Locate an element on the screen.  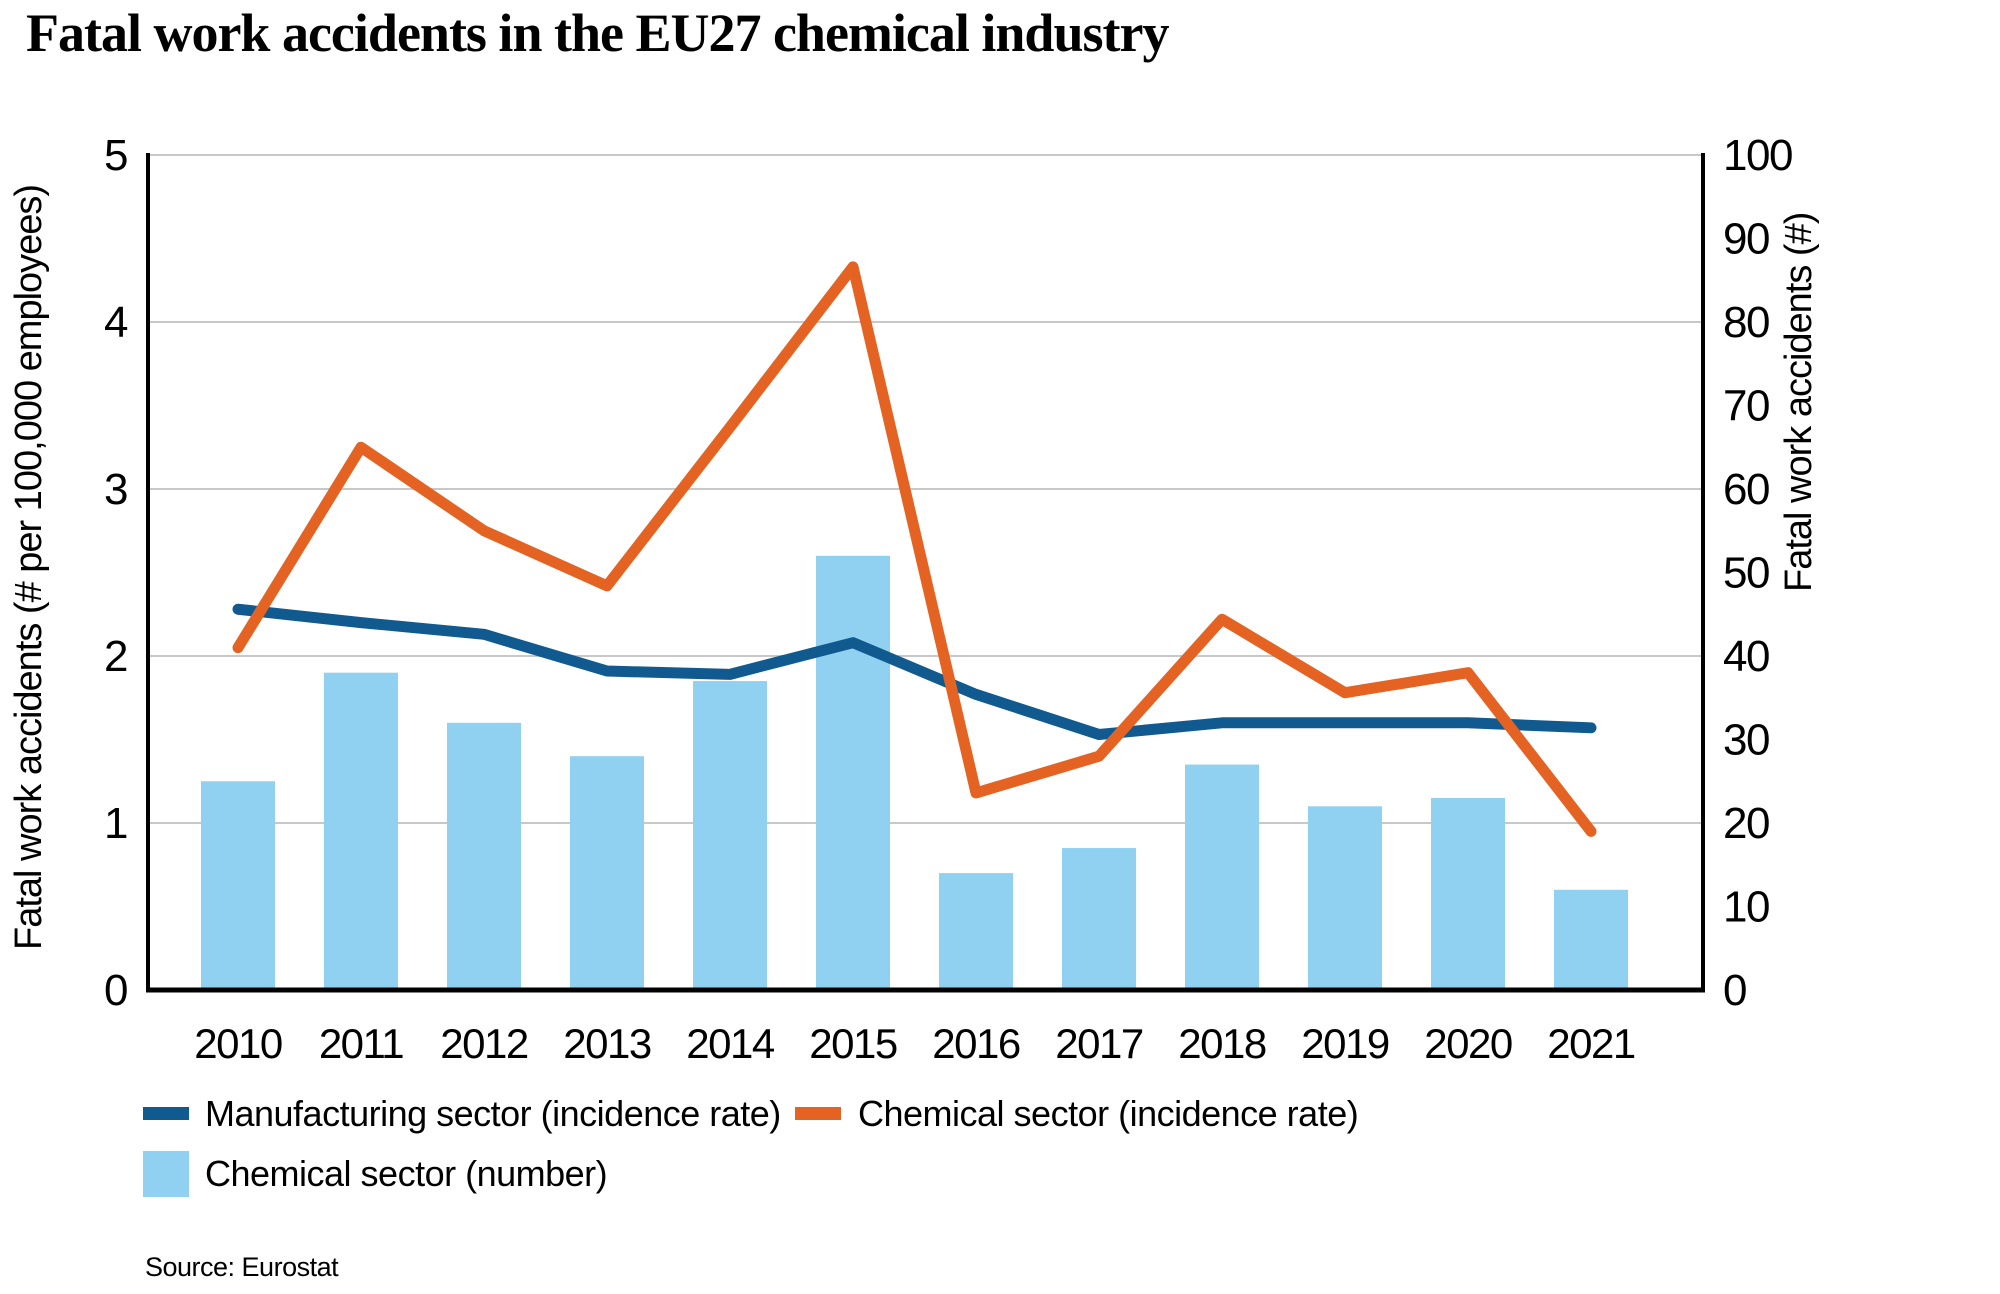
x-tick-label: 2013 is located at coordinates (607, 1043).